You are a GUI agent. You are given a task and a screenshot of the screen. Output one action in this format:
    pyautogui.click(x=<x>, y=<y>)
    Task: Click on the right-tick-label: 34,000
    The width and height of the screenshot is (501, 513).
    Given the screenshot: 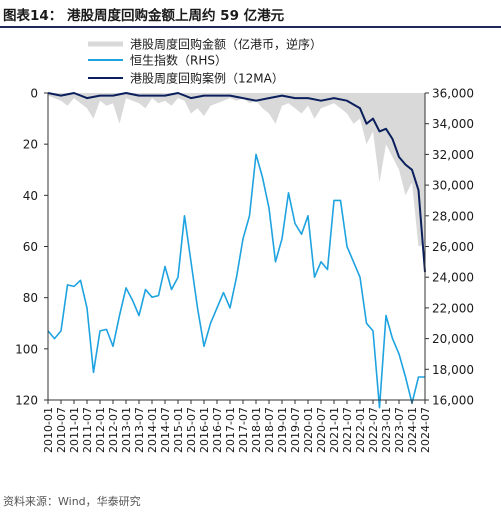 What is the action you would take?
    pyautogui.click(x=453, y=124)
    